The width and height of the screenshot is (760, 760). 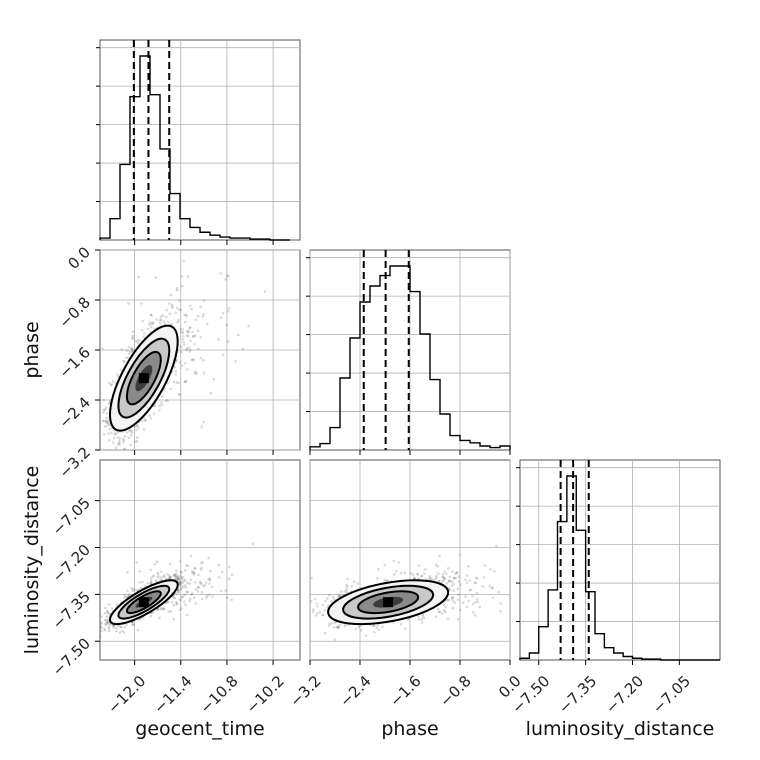 What do you see at coordinates (75, 412) in the screenshot?
I see `y-tick-label: −2.4` at bounding box center [75, 412].